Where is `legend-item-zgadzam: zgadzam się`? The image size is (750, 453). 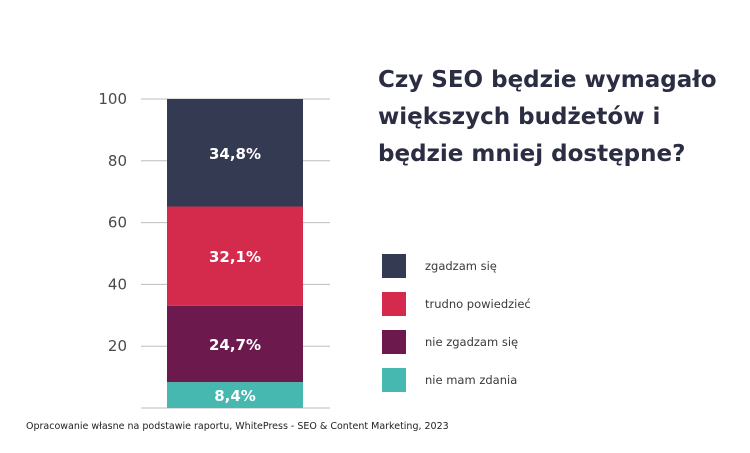 legend-item-zgadzam: zgadzam się is located at coordinates (456, 266).